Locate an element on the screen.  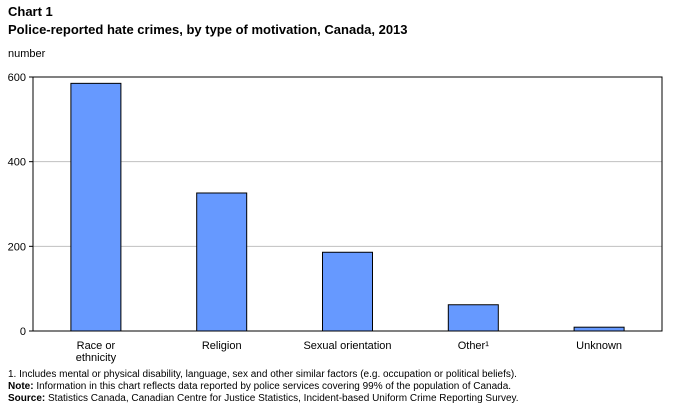
y-tick-label: 0 is located at coordinates (23, 332).